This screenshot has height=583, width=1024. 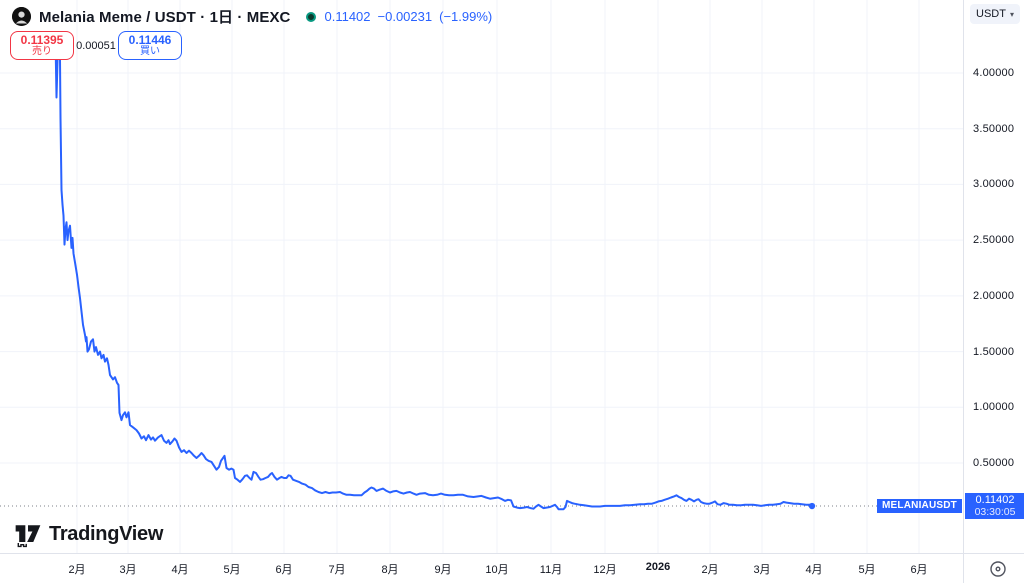 I want to click on time-tick-label: 11月, so click(x=551, y=570).